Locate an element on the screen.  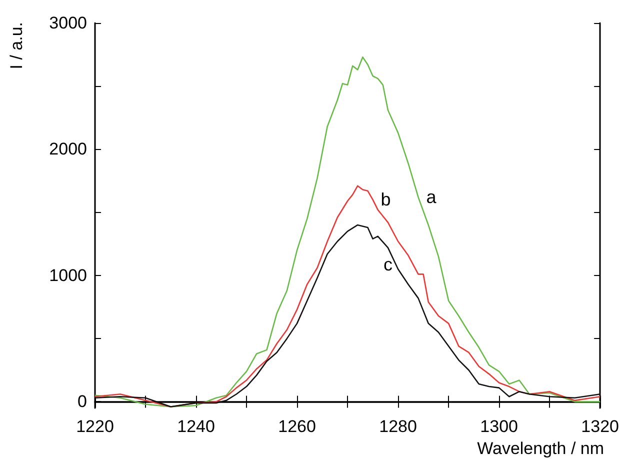
y-tick-label: 2000 is located at coordinates (68, 149).